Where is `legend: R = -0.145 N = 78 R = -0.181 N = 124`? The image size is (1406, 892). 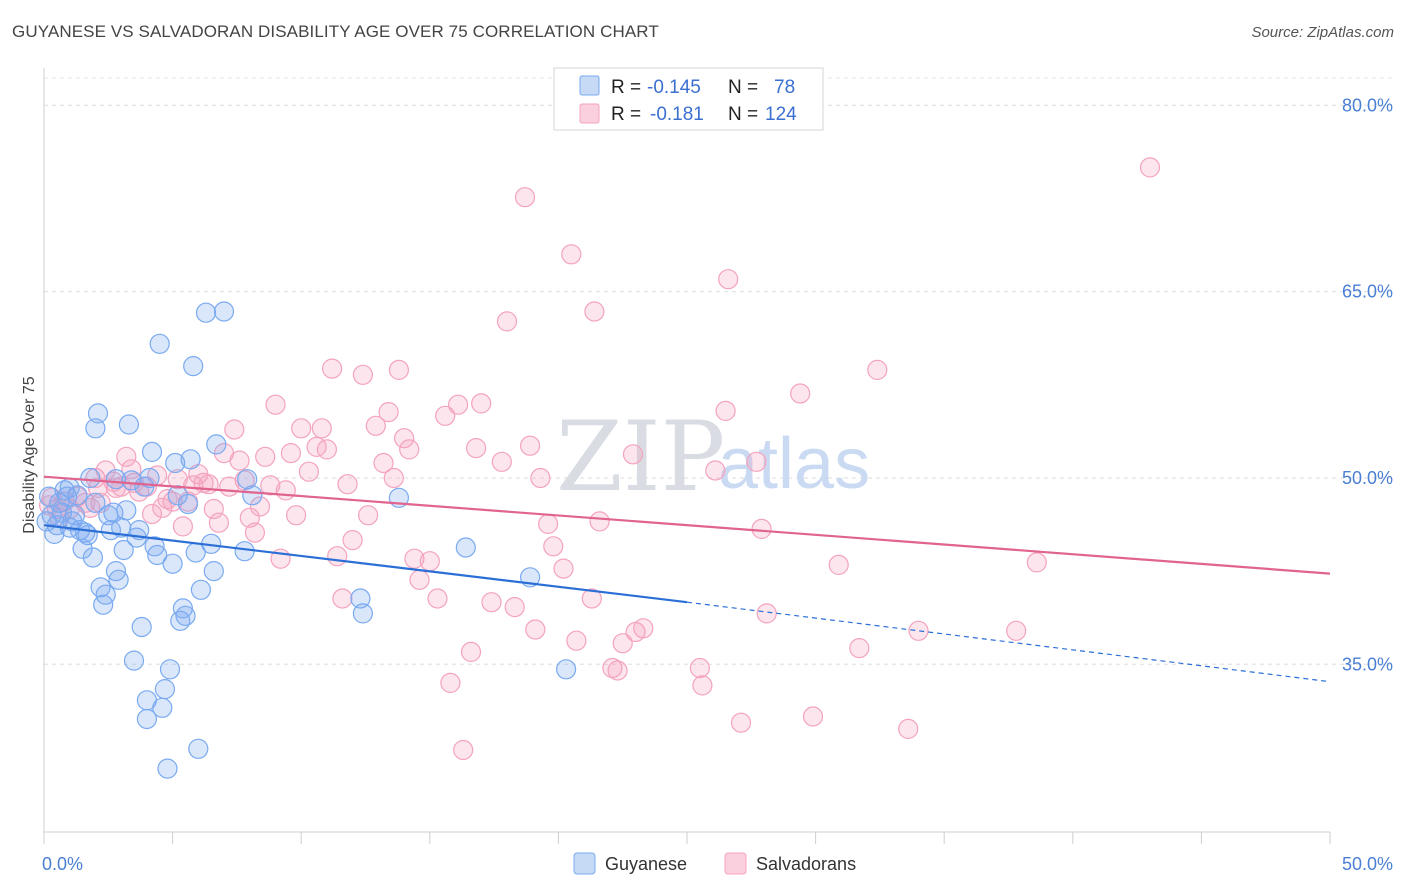 legend: R = -0.145 N = 78 R = -0.181 N = 124 is located at coordinates (688, 99).